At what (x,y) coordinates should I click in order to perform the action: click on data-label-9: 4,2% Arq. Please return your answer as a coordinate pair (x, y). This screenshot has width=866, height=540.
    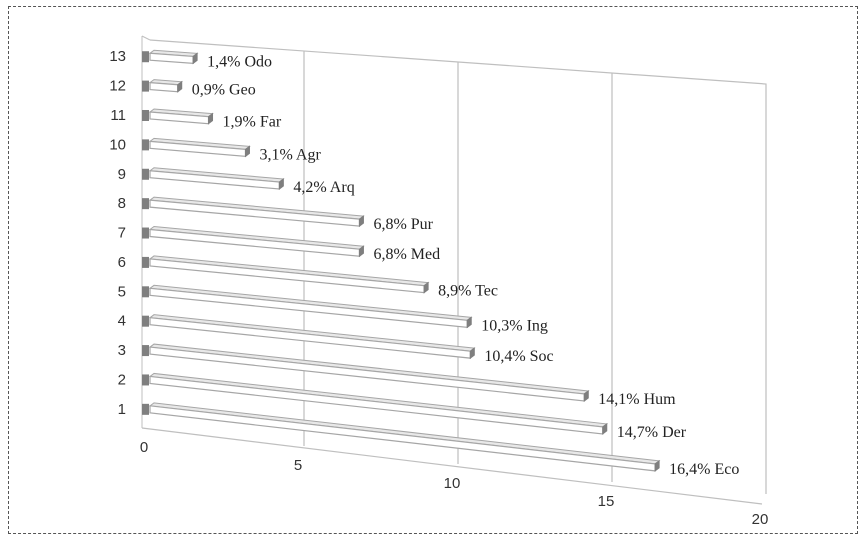
    Looking at the image, I should click on (323, 187).